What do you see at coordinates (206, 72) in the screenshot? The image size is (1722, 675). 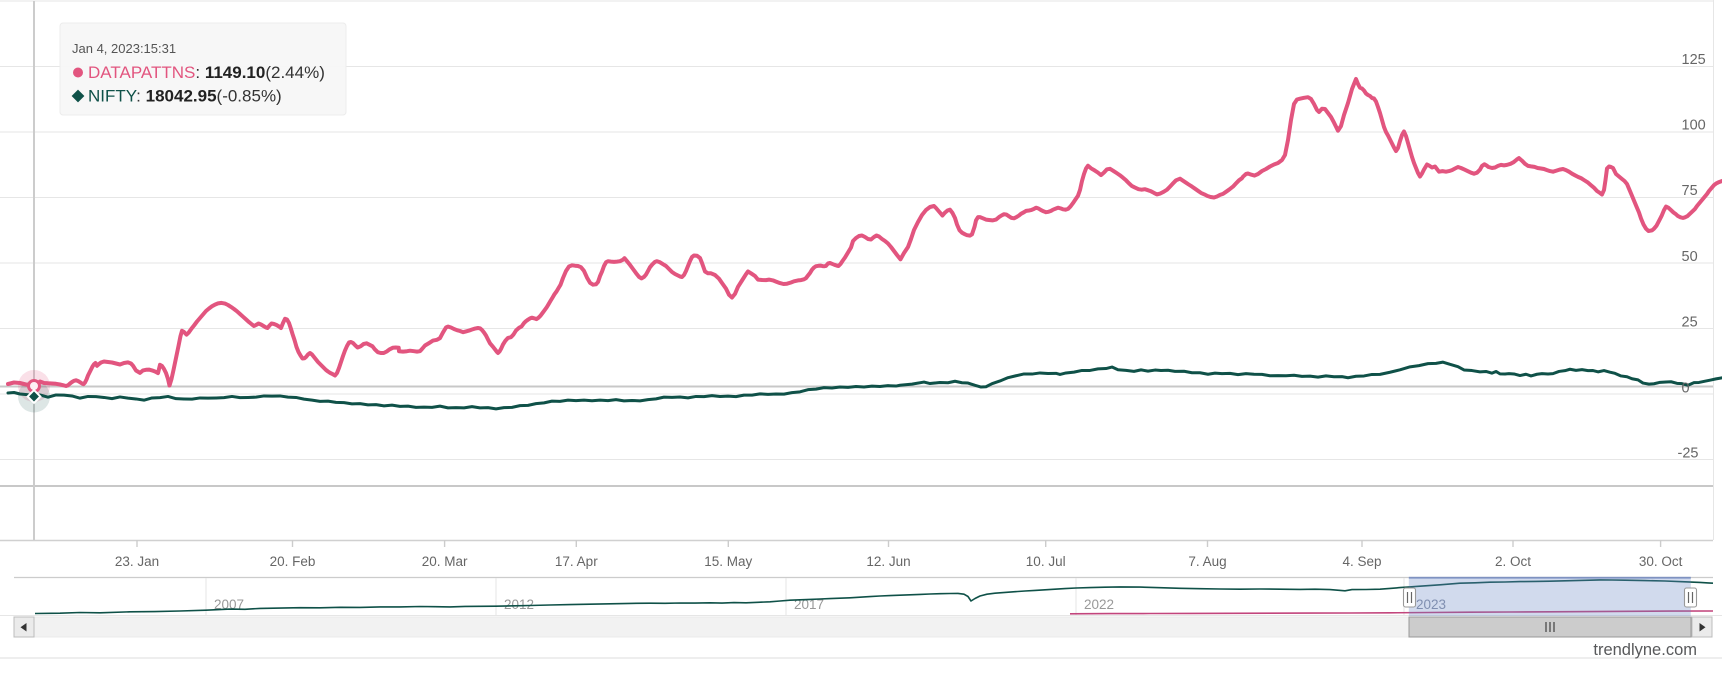 I see `svg-text: DATAPATTNS: 1149.10(2.44%)` at bounding box center [206, 72].